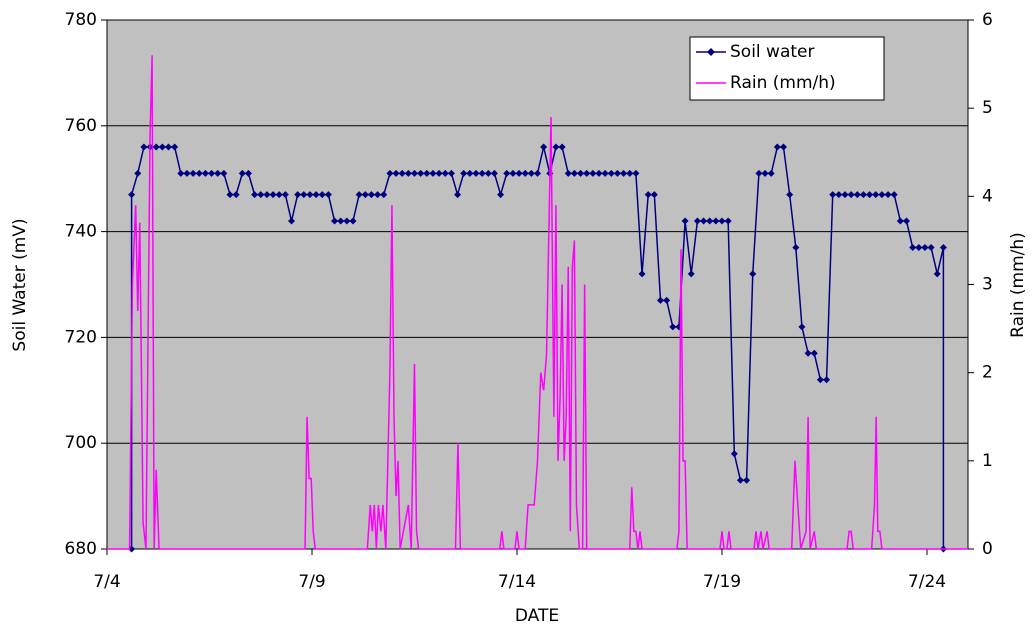 The height and width of the screenshot is (630, 1034). What do you see at coordinates (722, 582) in the screenshot?
I see `x-tick-label: 7/19` at bounding box center [722, 582].